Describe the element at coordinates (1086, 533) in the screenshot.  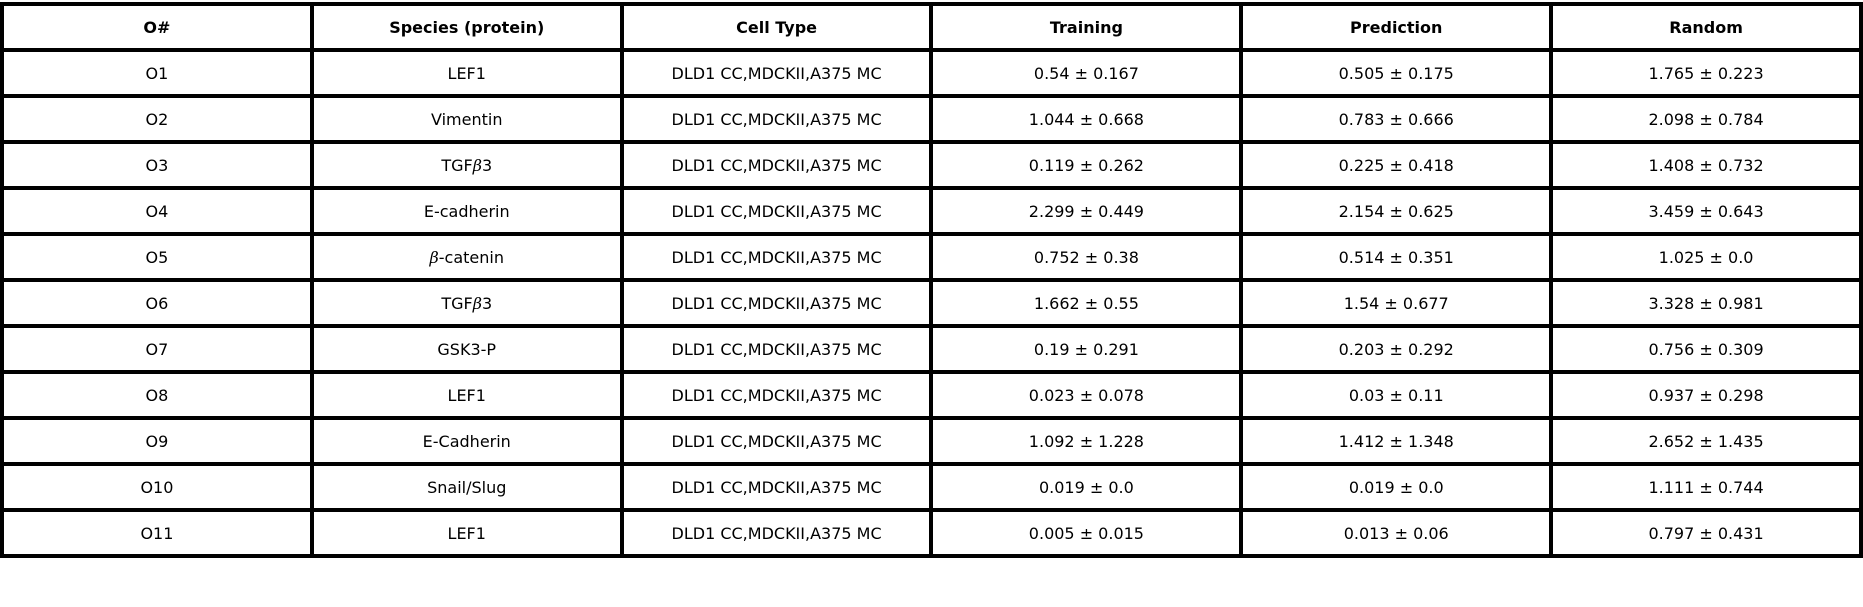
I see `cell-training: 0.005 ± 0.015` at that location.